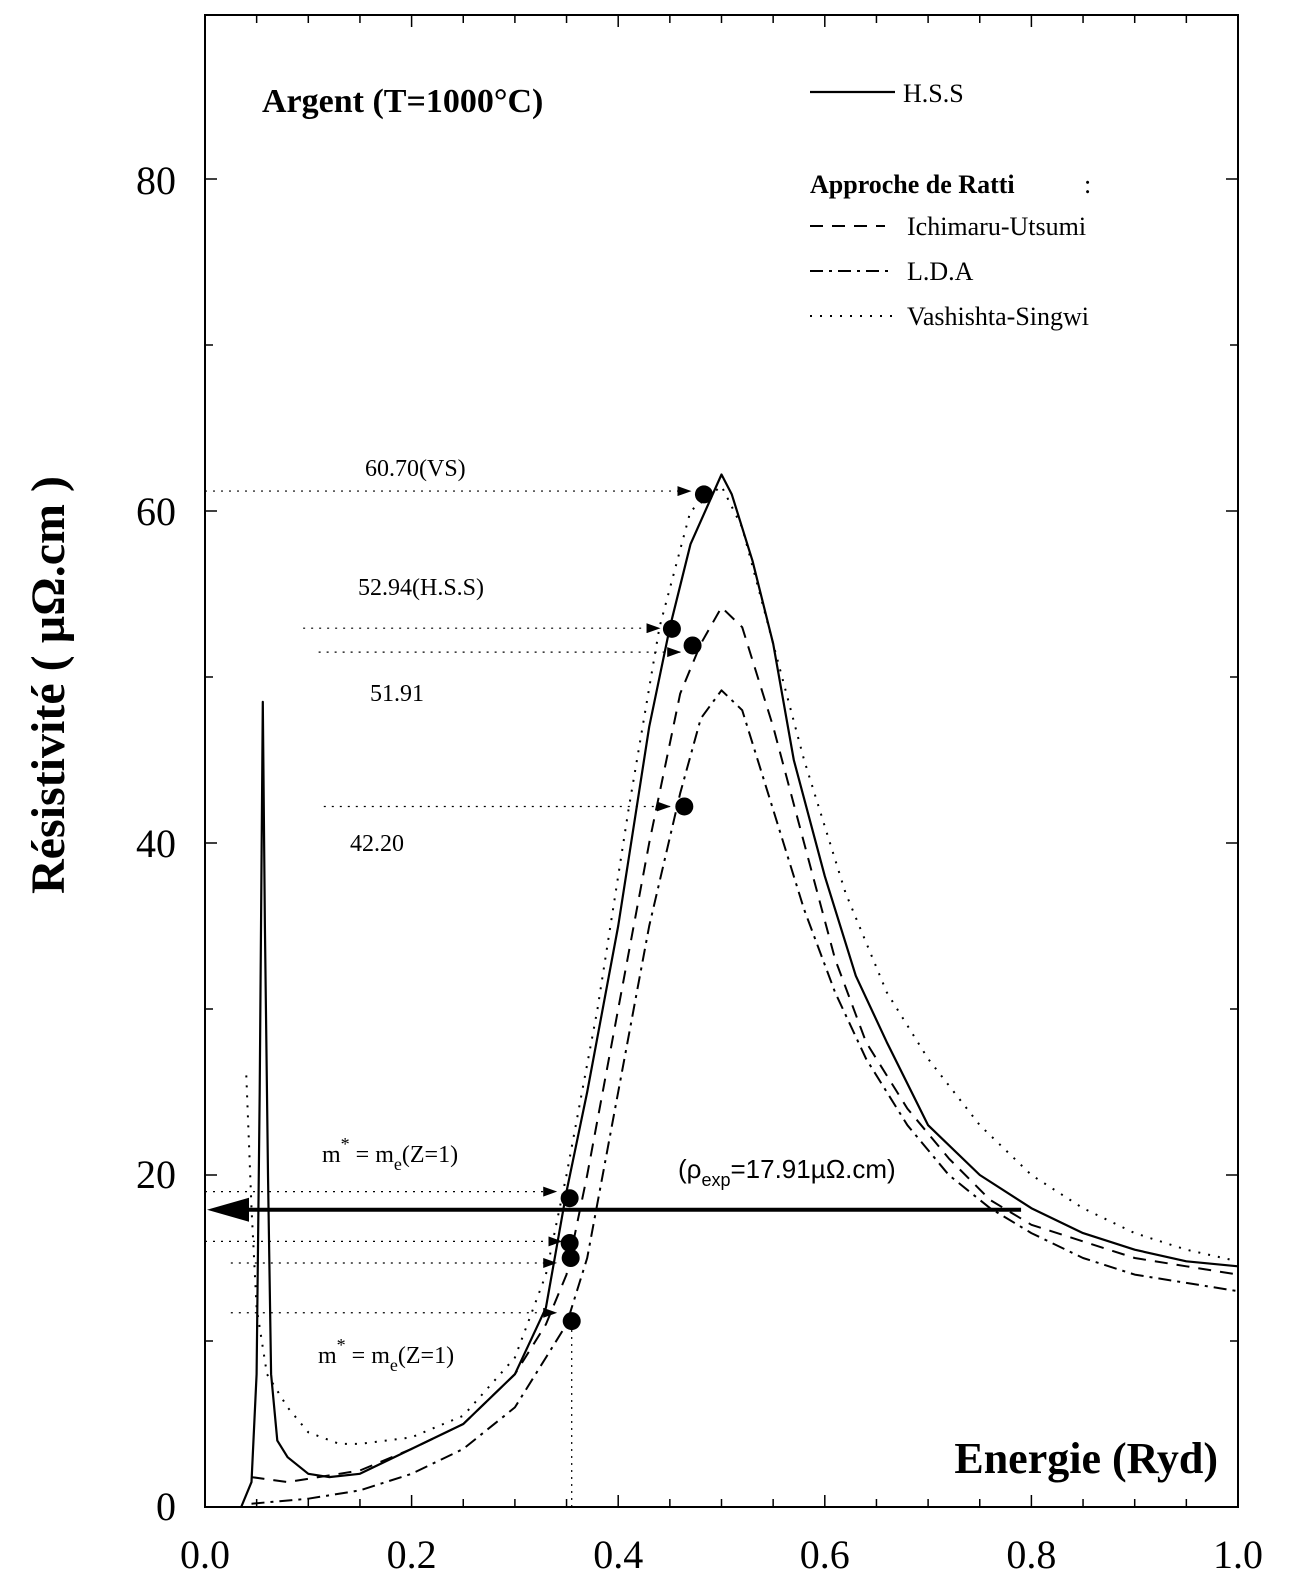 This screenshot has height=1585, width=1296. I want to click on legend-heading: Approche de Ratti, so click(912, 184).